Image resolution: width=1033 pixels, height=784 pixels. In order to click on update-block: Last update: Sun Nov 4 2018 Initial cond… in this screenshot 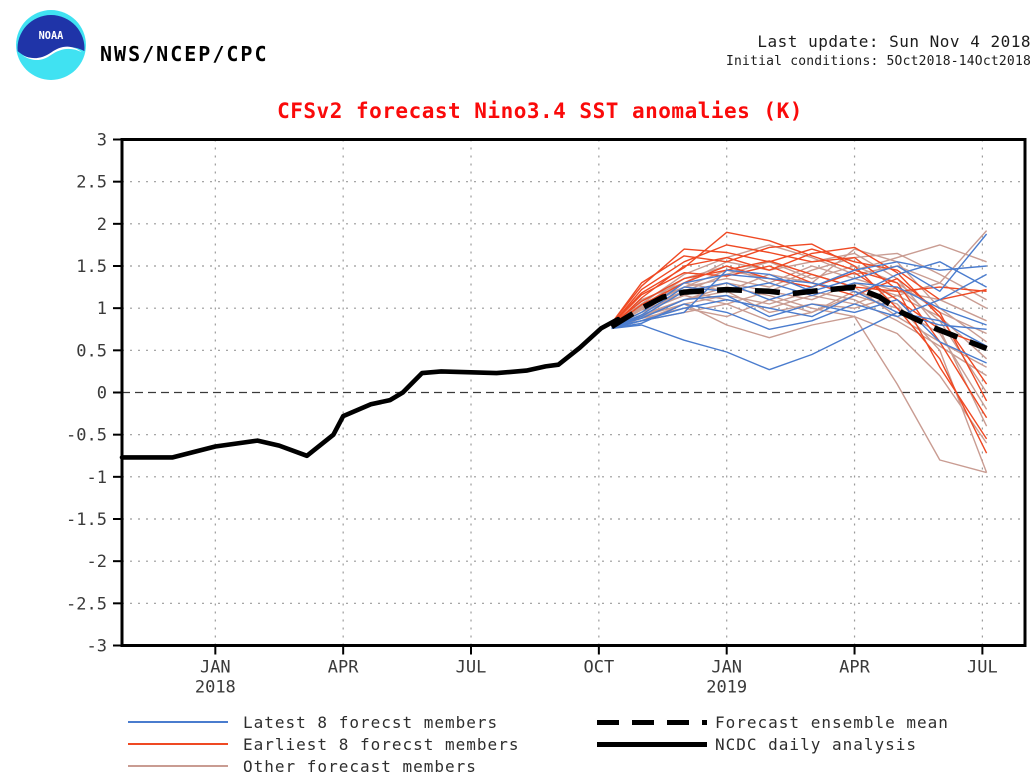, I will do `click(878, 50)`.